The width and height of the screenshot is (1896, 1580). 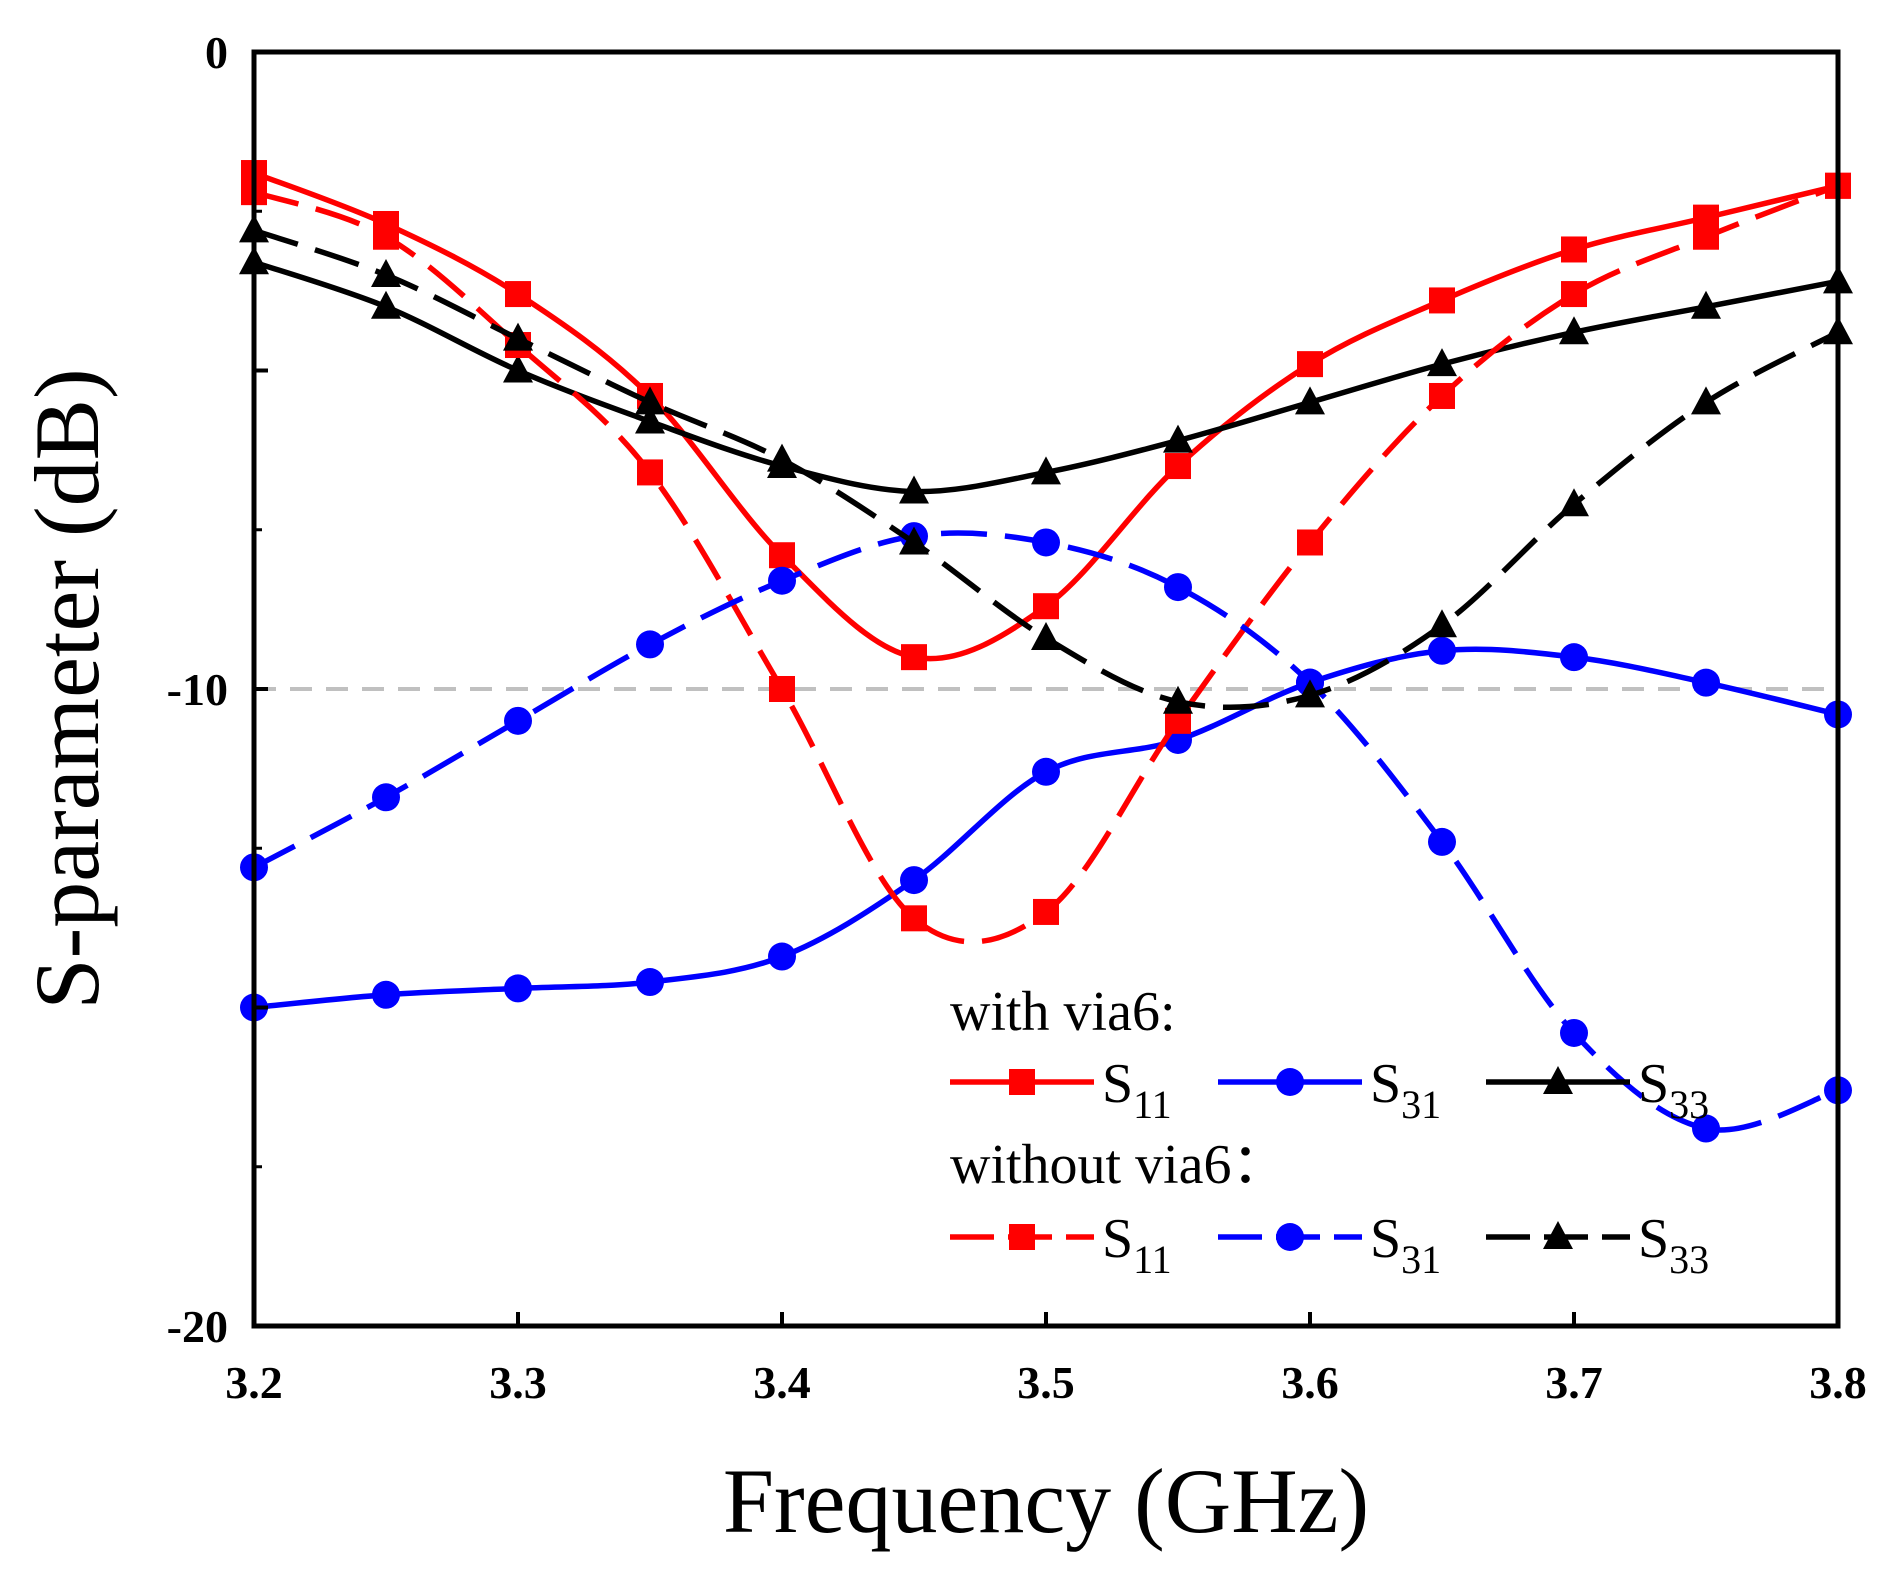 What do you see at coordinates (1046, 1382) in the screenshot?
I see `x-tick-label: 3.5` at bounding box center [1046, 1382].